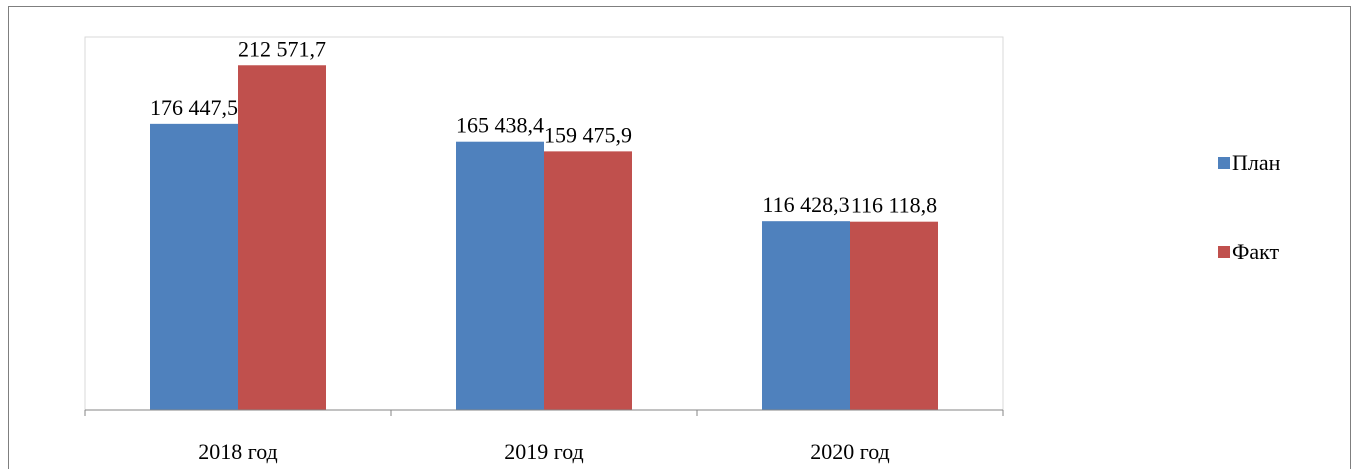  I want to click on x-tick-label: 2018 год, so click(238, 451).